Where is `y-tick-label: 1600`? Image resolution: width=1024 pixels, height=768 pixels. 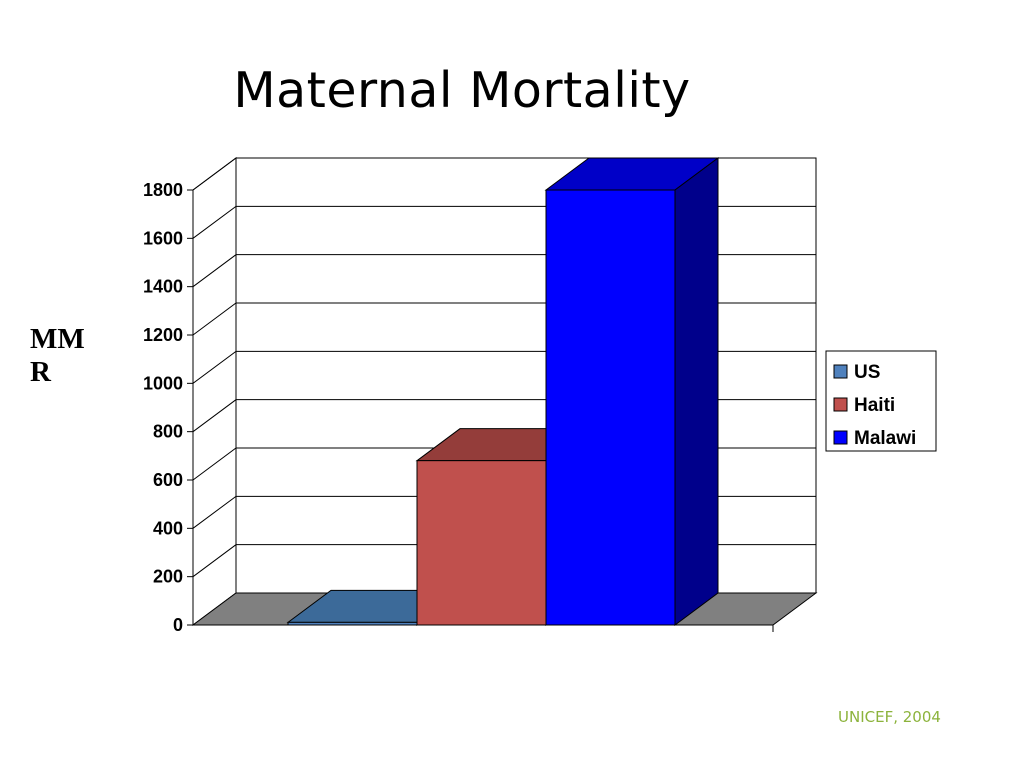 y-tick-label: 1600 is located at coordinates (163, 238).